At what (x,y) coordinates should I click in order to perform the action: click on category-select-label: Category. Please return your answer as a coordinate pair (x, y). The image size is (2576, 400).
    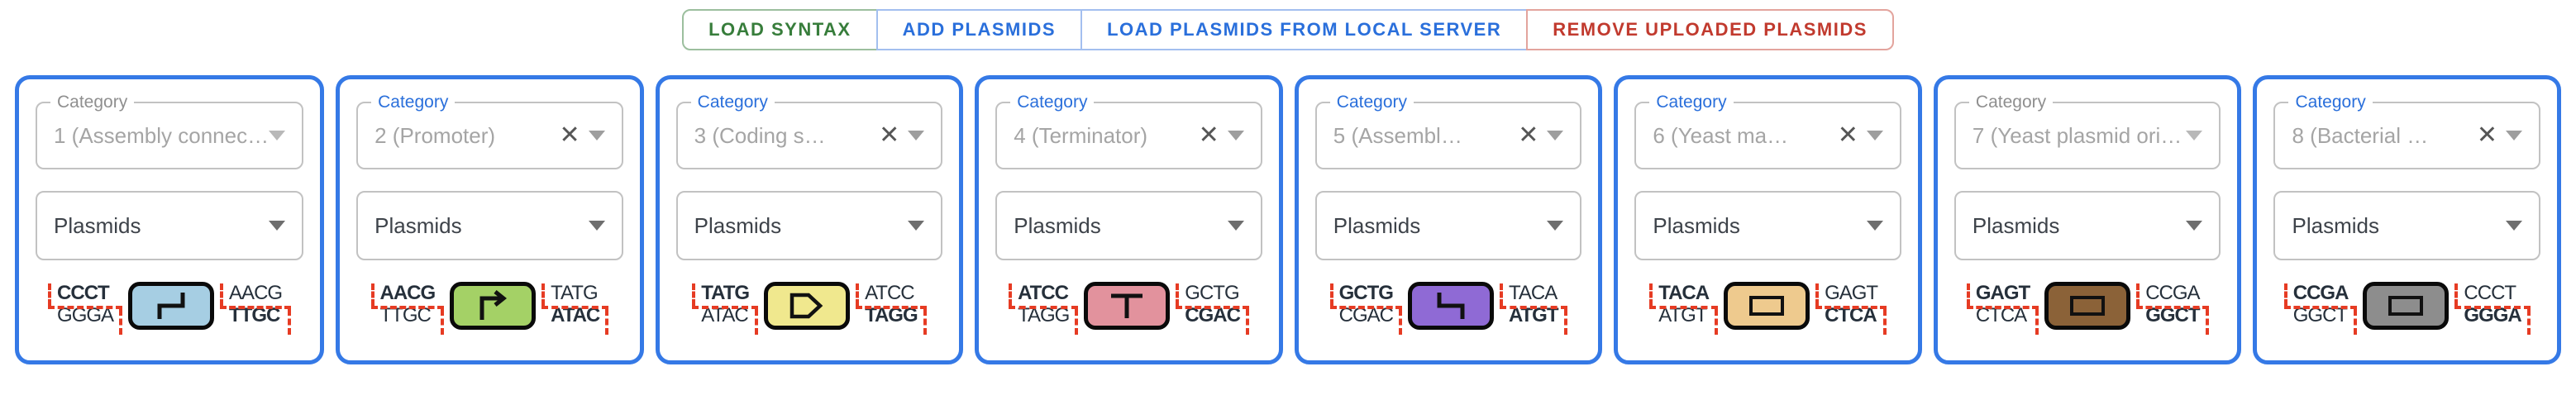
    Looking at the image, I should click on (732, 102).